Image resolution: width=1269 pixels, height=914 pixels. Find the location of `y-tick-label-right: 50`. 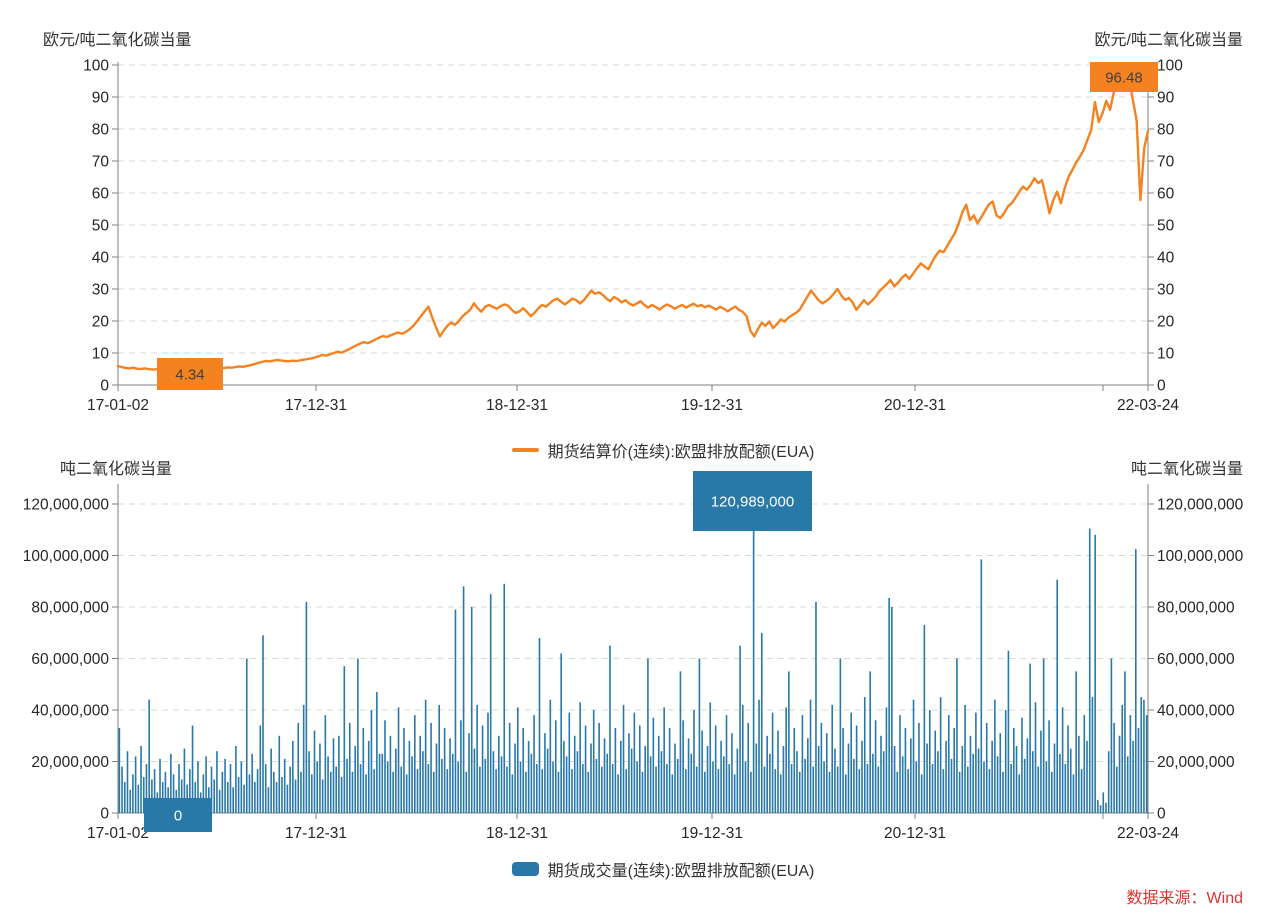

y-tick-label-right: 50 is located at coordinates (1166, 226).